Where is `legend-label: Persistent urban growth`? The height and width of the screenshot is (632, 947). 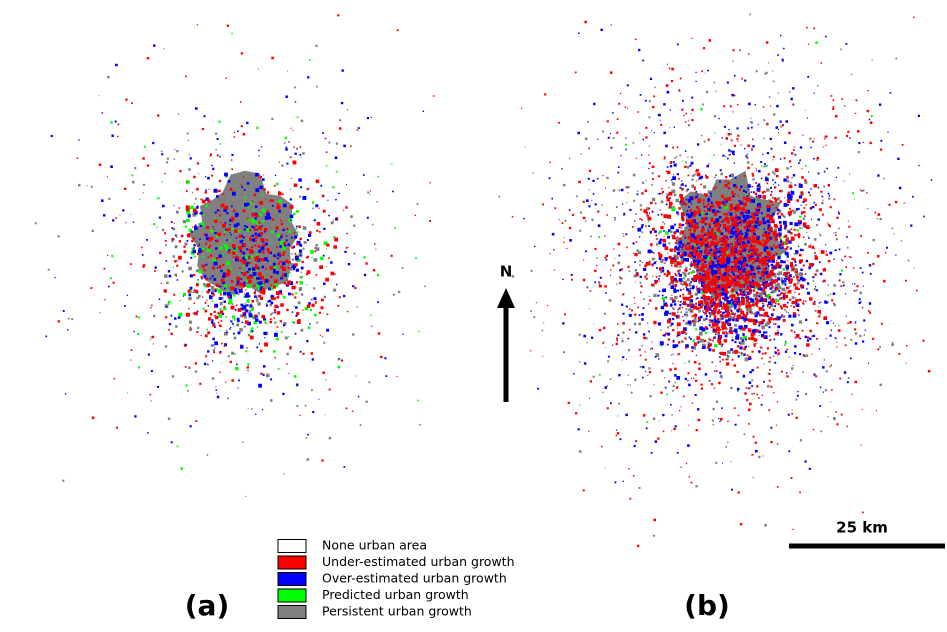
legend-label: Persistent urban growth is located at coordinates (397, 611).